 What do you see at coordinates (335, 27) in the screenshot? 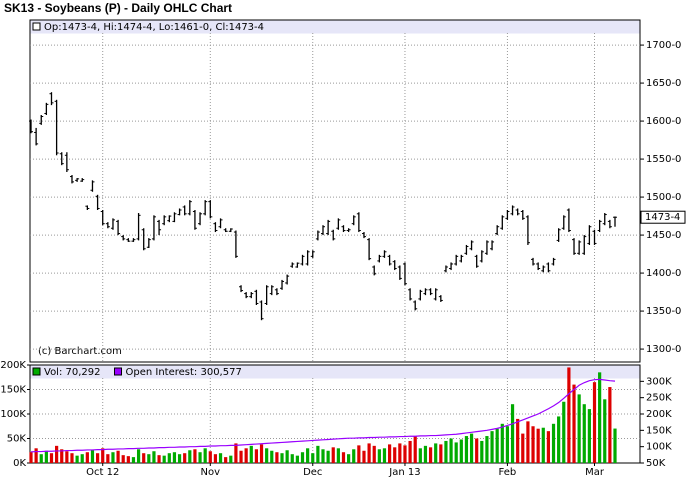
I see `price-header` at bounding box center [335, 27].